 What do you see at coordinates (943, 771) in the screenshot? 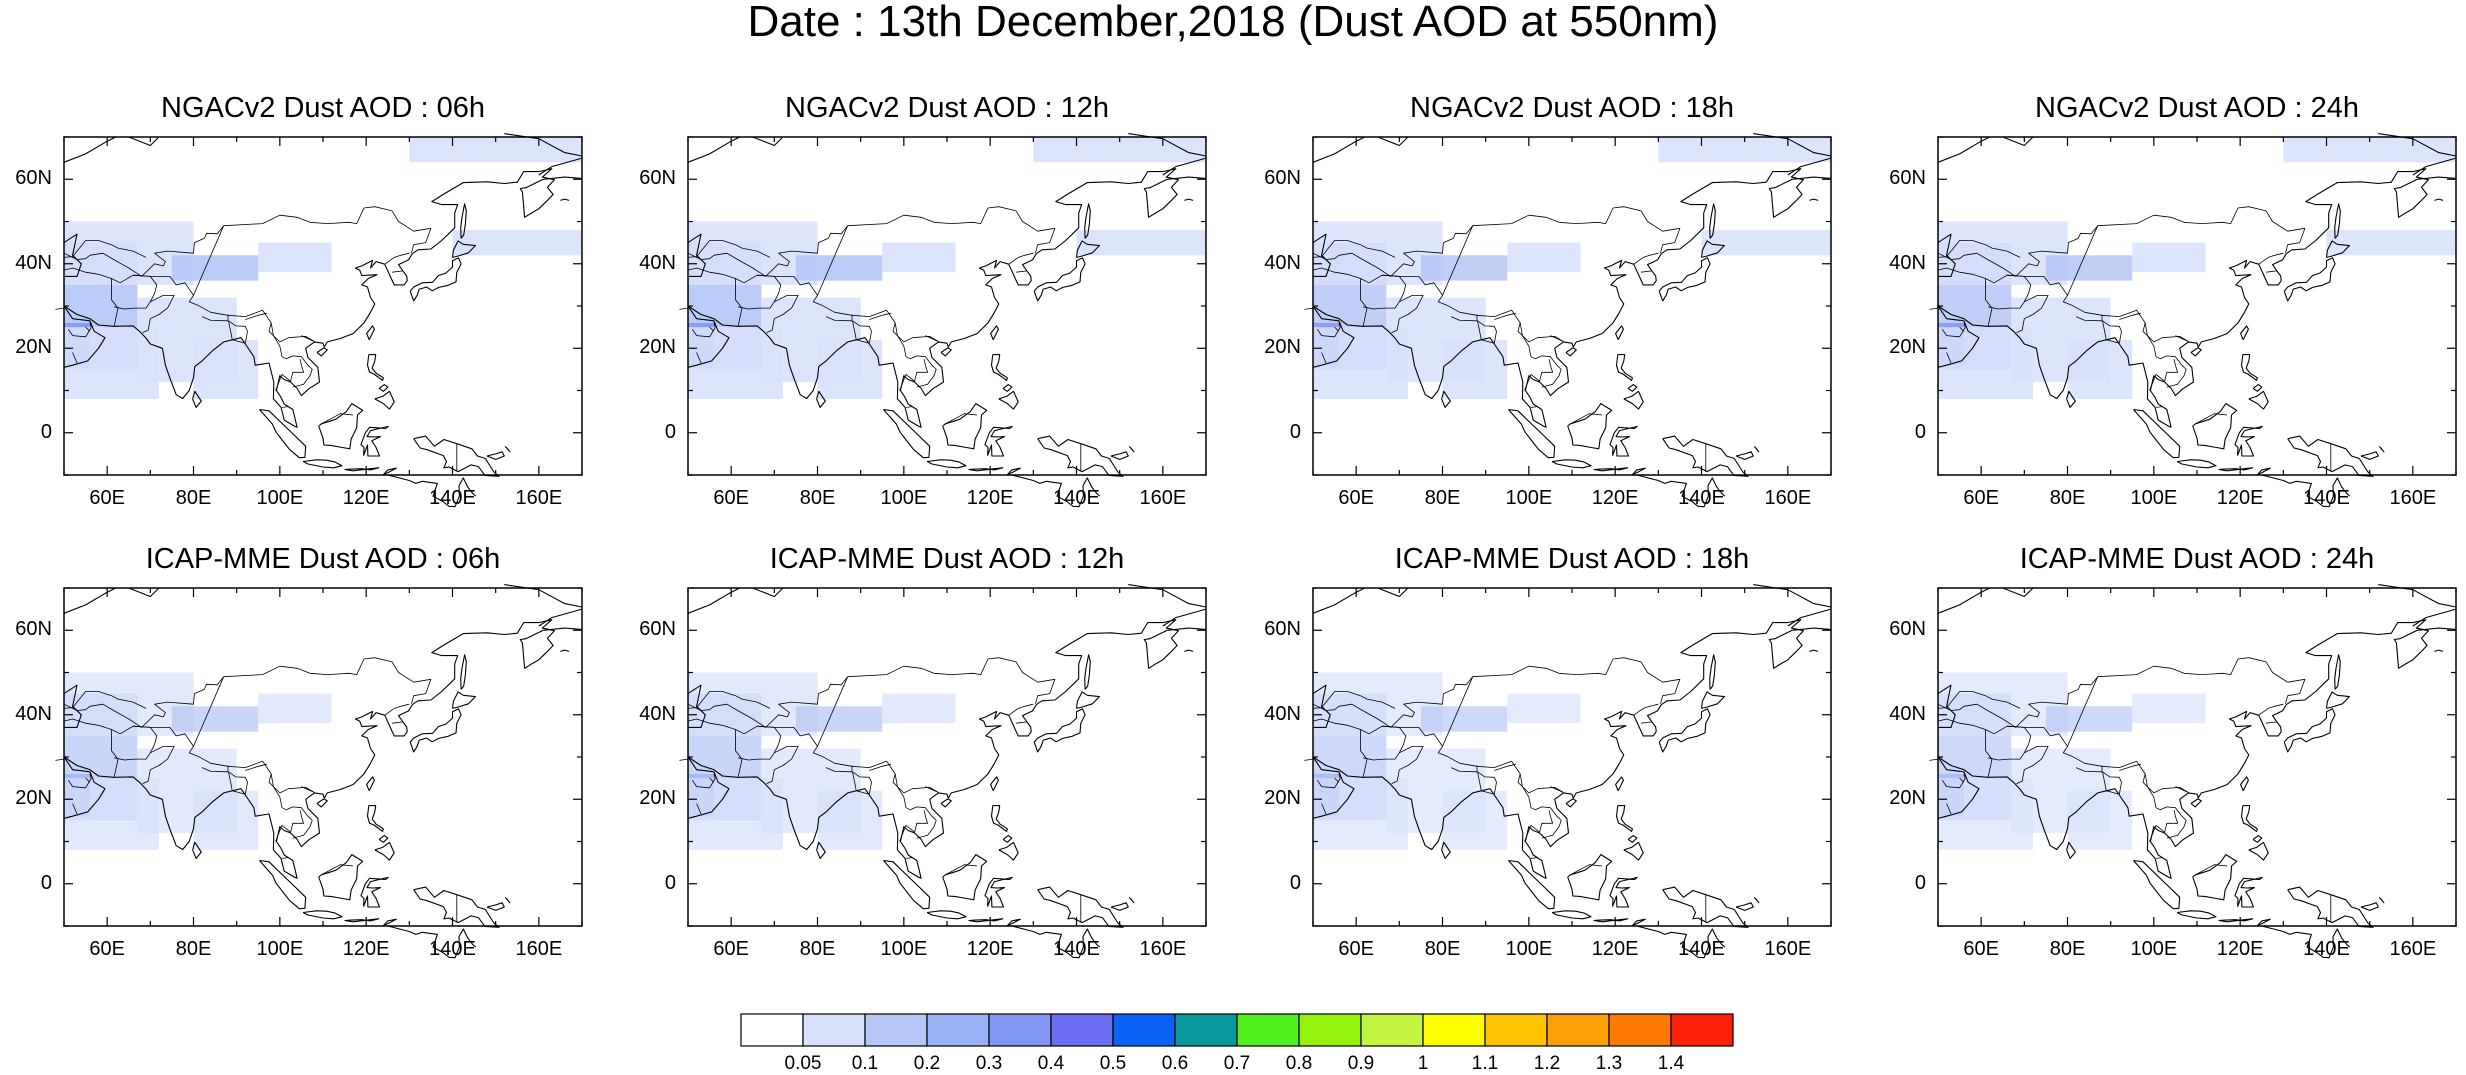
I see `map-plot` at bounding box center [943, 771].